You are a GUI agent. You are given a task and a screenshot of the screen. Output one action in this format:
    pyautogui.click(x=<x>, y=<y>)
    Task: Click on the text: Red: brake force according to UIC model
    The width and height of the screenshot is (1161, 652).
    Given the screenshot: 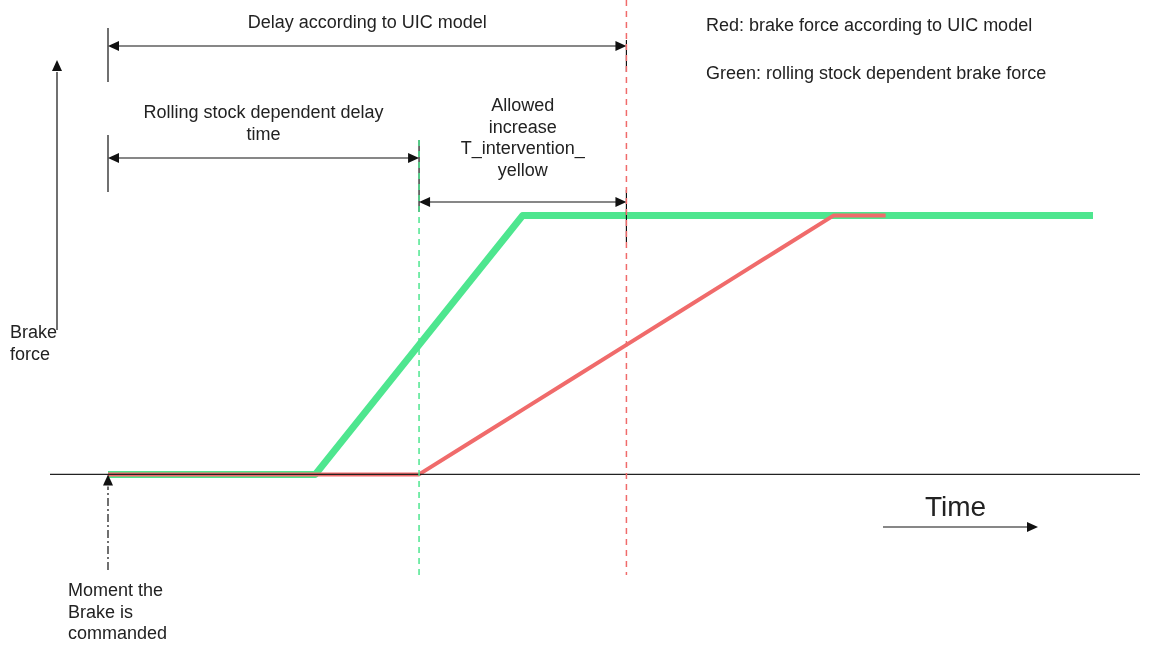 What is the action you would take?
    pyautogui.click(x=869, y=26)
    